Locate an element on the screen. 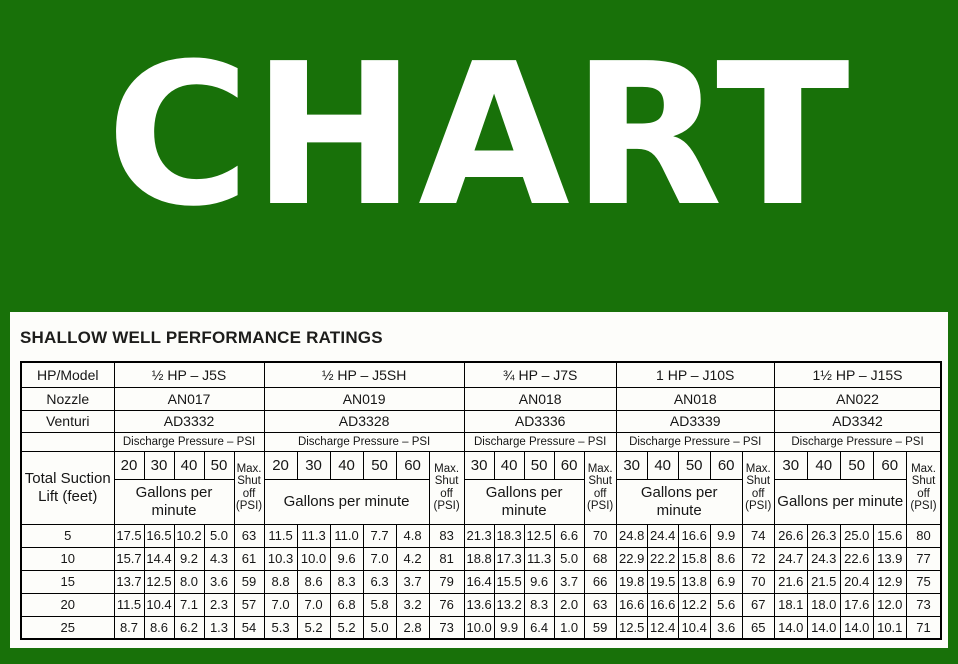  gpm-value-cell: 22.6 is located at coordinates (856, 558).